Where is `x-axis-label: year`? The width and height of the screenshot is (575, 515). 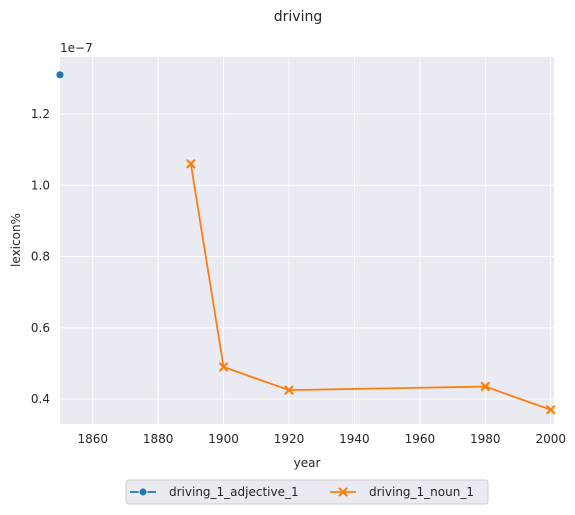 x-axis-label: year is located at coordinates (307, 463).